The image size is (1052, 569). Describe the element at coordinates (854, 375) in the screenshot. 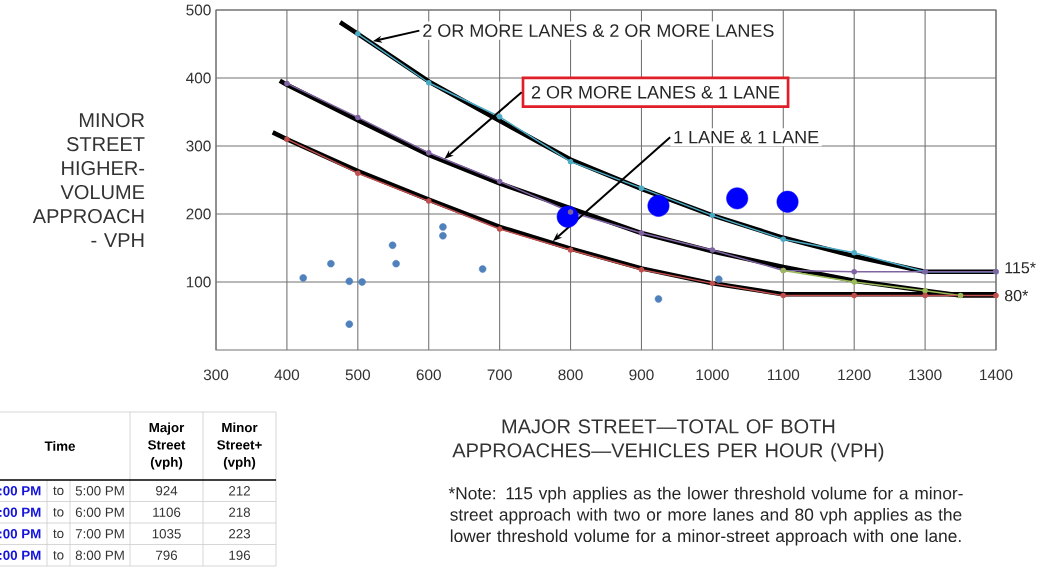

I see `x-tick-label: 1200` at that location.